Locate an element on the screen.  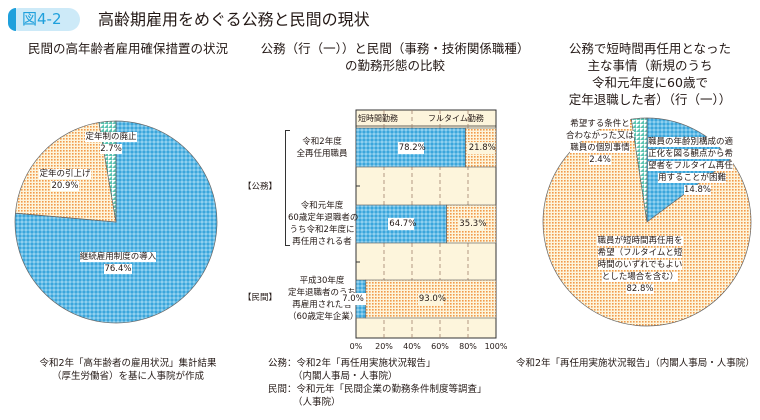
category-label: 令和2年度 全再任用職員 is located at coordinates (322, 148).